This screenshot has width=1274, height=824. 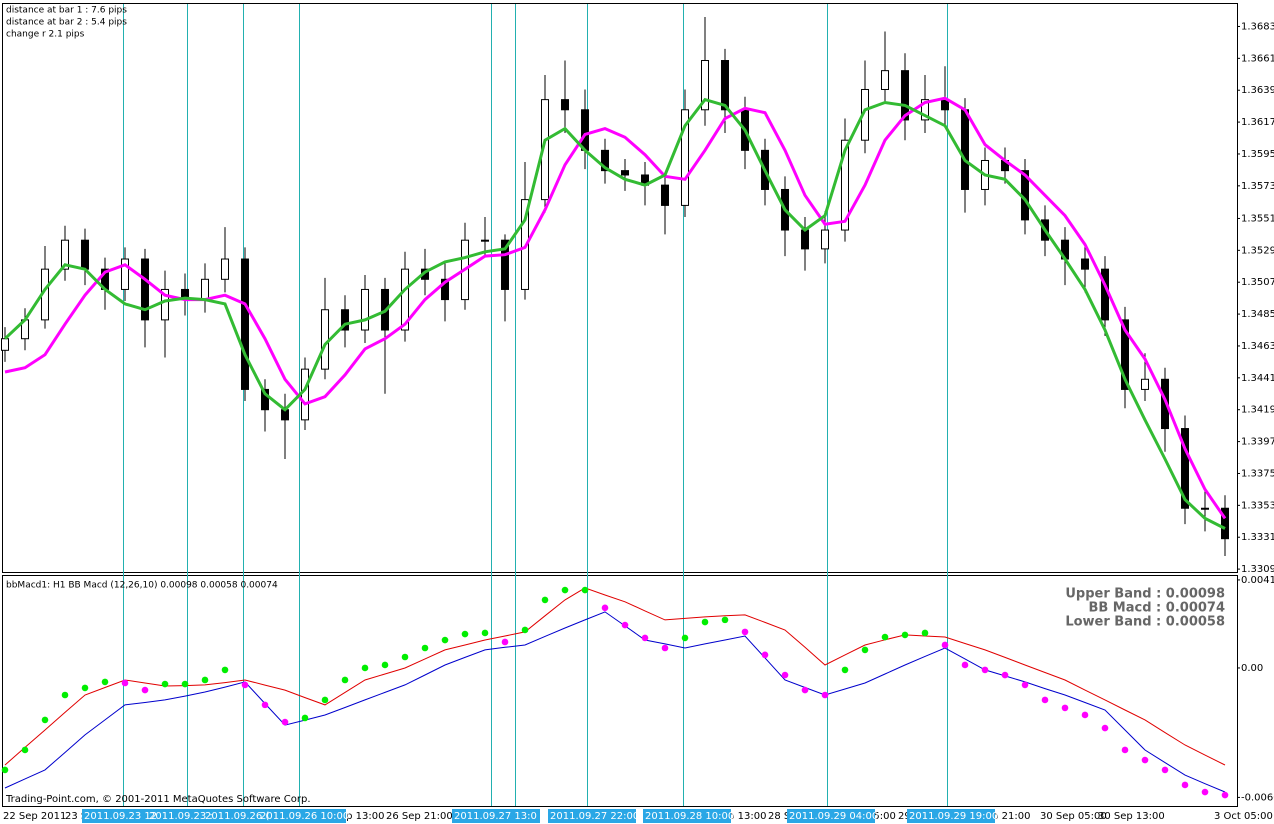 What do you see at coordinates (1257, 154) in the screenshot?
I see `y-tick-label: 1.35955` at bounding box center [1257, 154].